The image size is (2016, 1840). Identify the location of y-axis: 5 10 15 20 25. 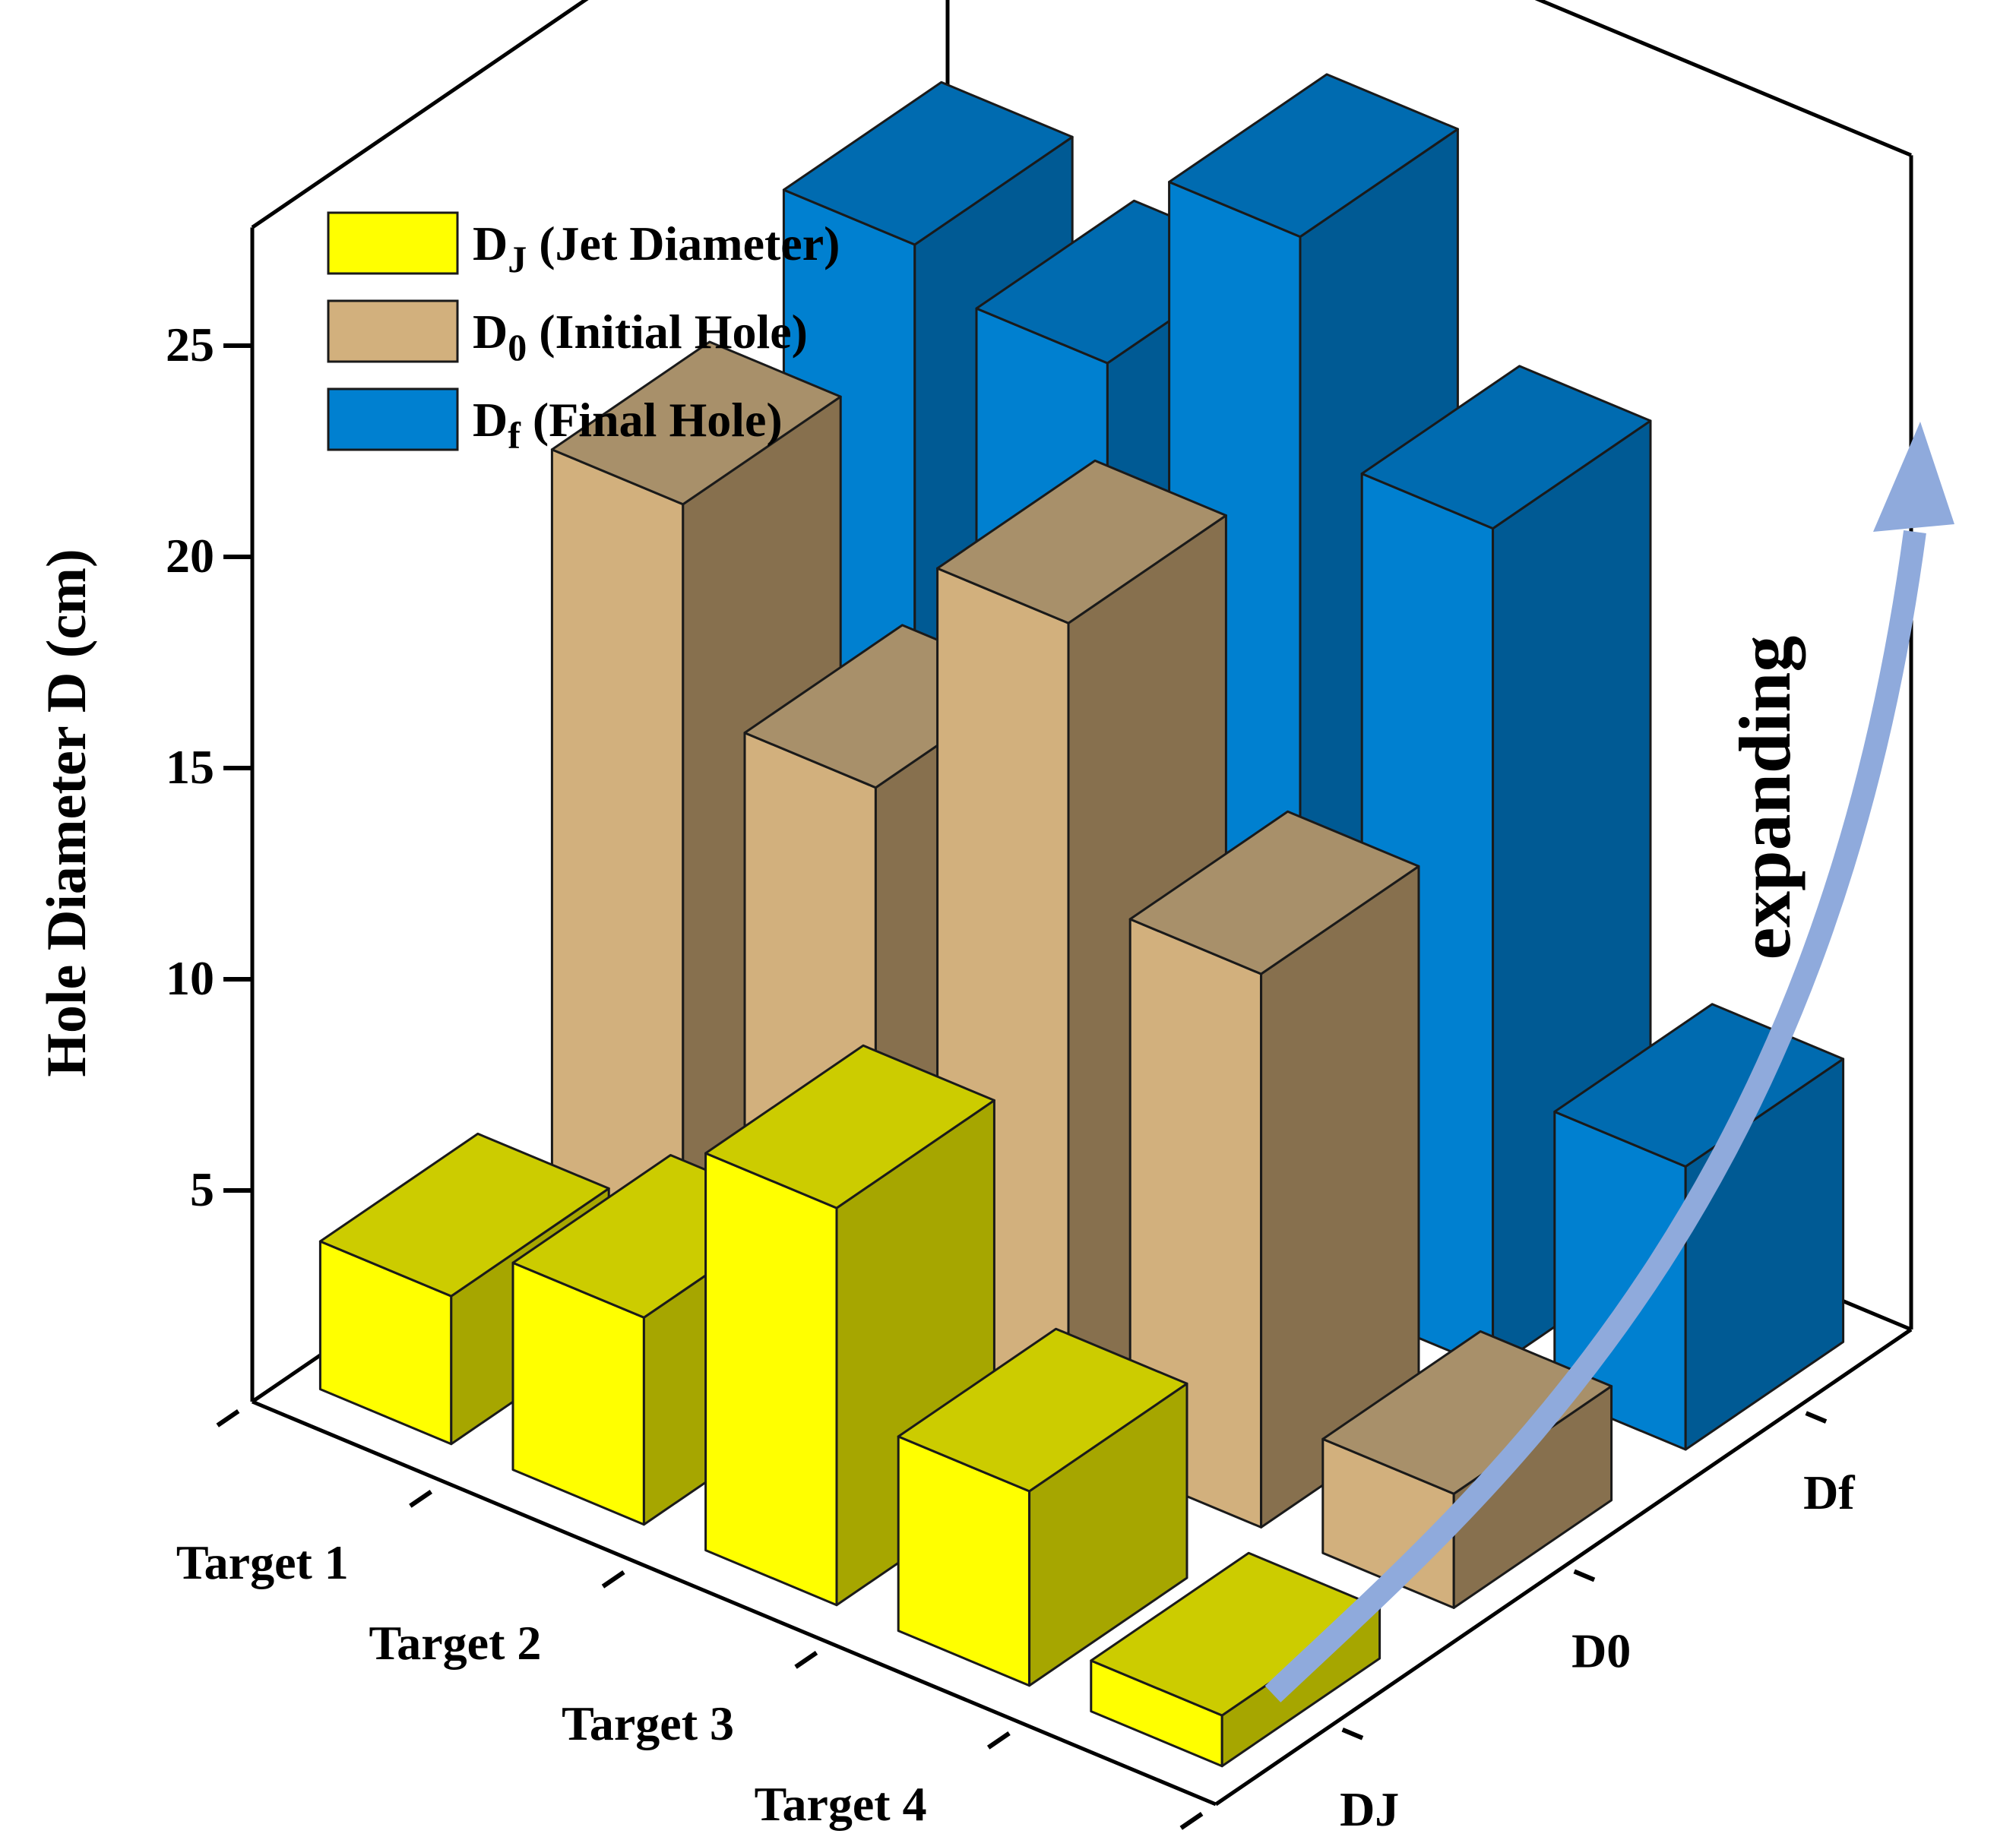
(209, 767).